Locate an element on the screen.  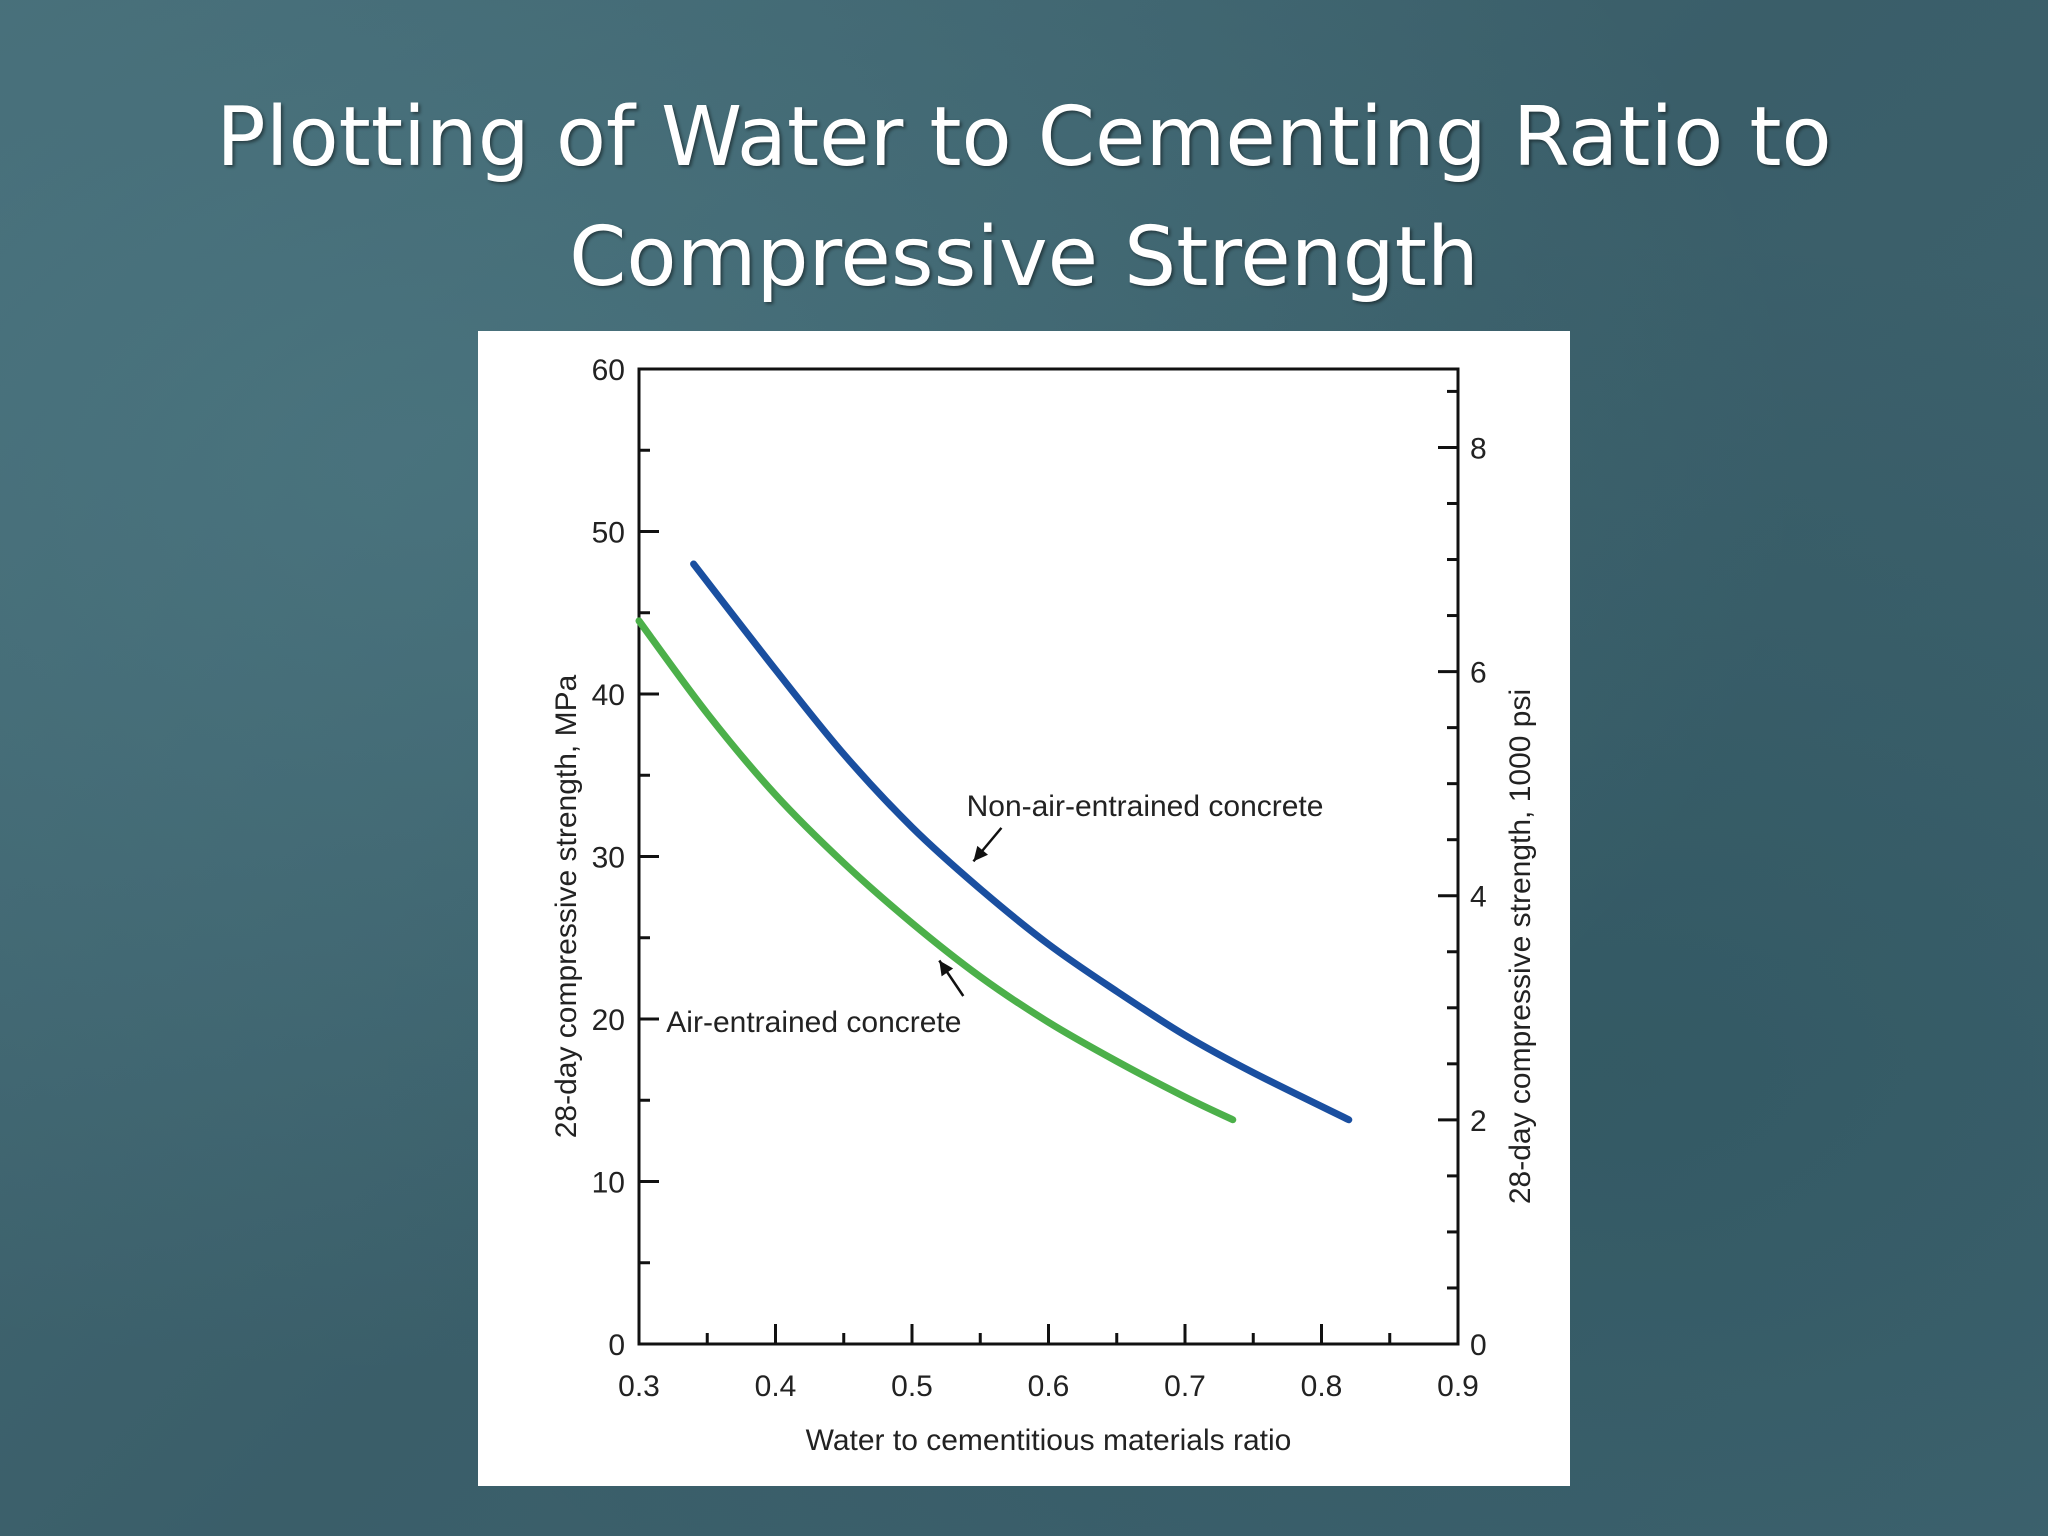
x-tick-label: 0.9 is located at coordinates (1458, 1386).